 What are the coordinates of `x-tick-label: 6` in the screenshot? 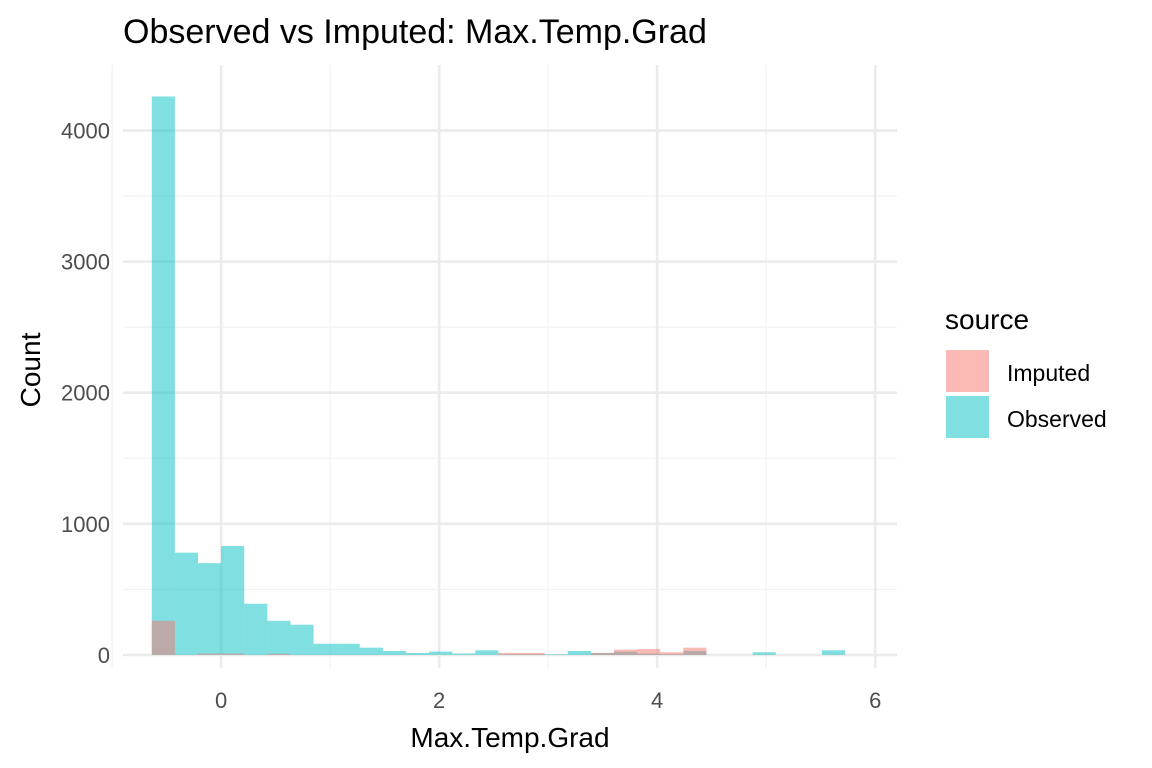 It's located at (875, 700).